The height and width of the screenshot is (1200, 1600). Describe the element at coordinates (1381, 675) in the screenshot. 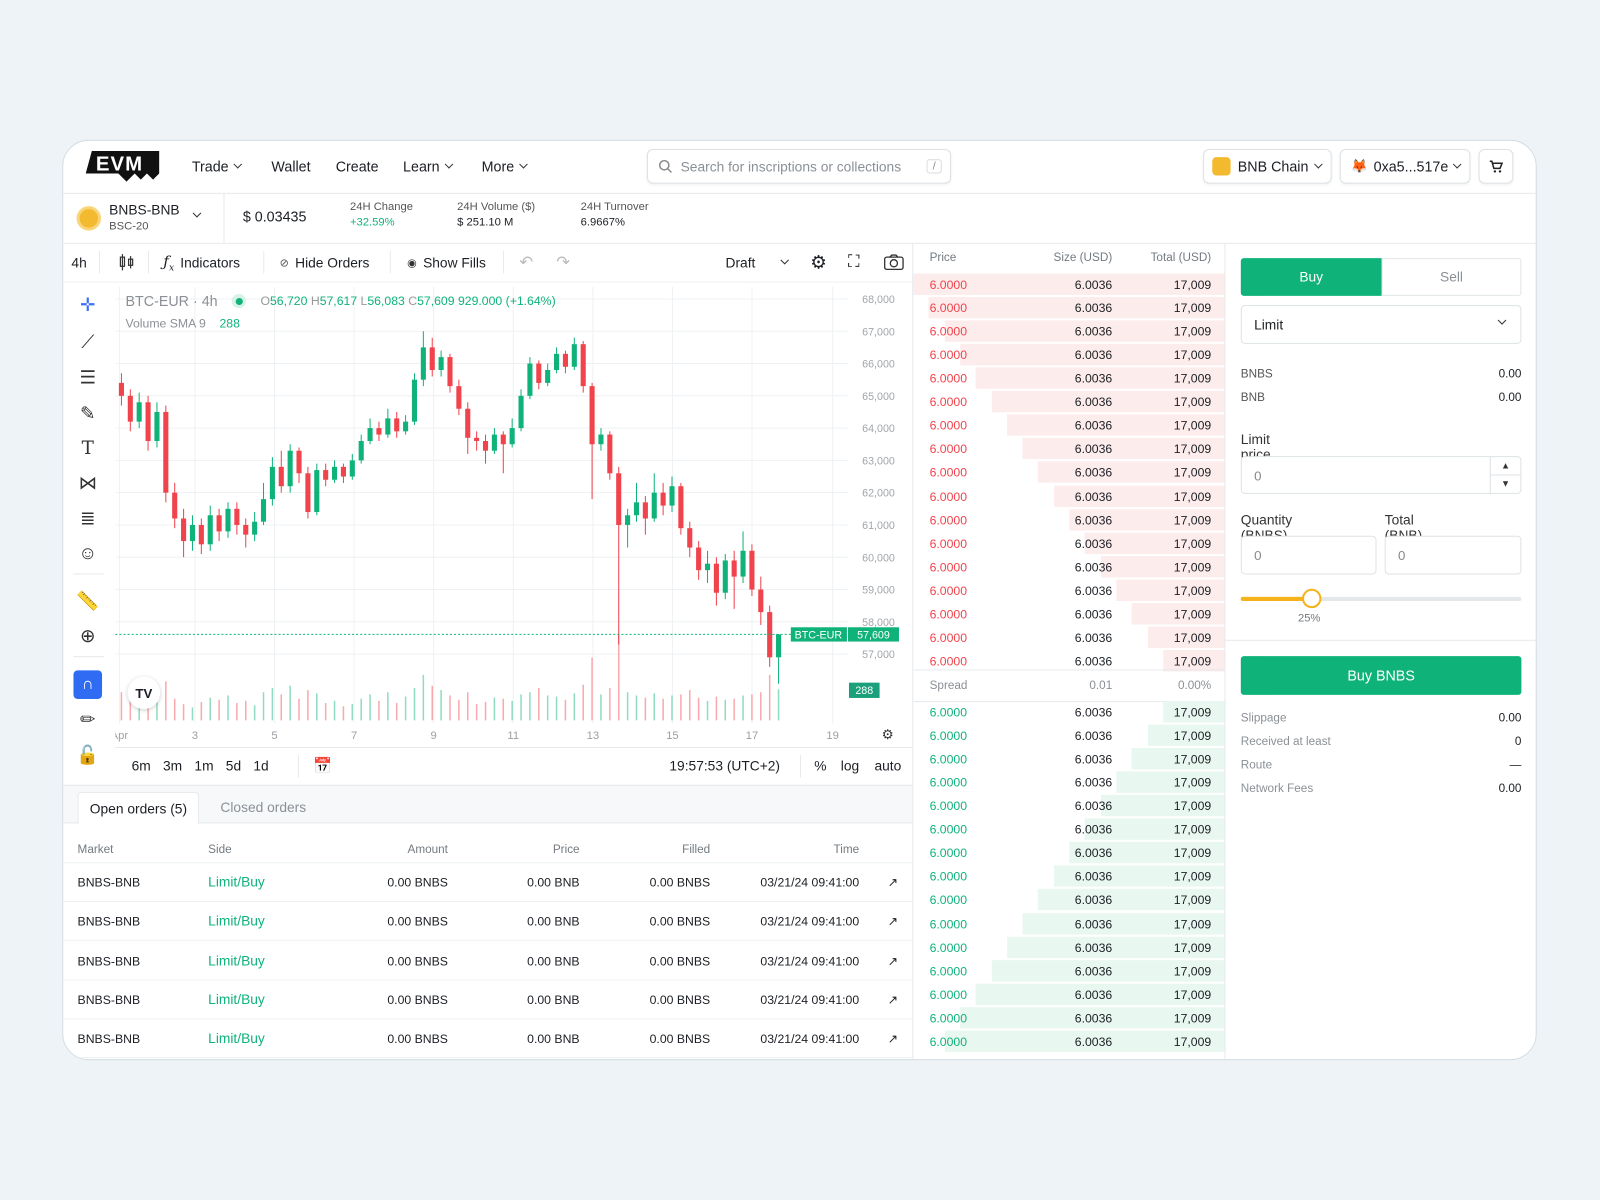

I see `buy-submit-button: Buy BNBS` at that location.